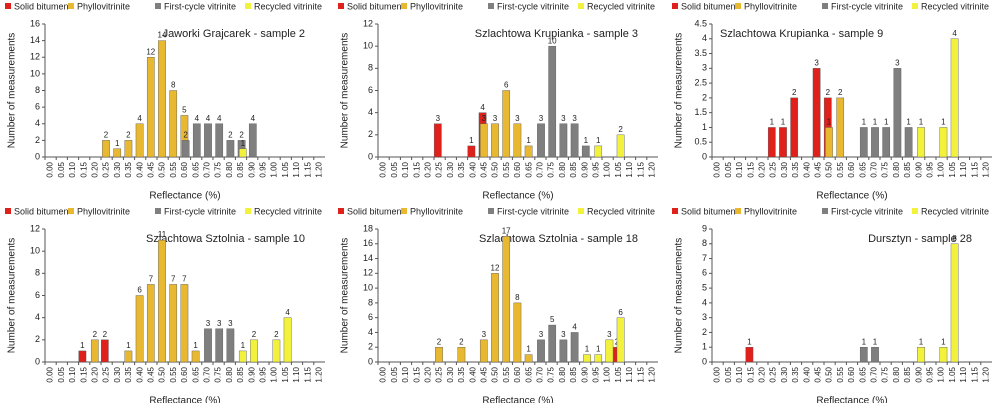 The width and height of the screenshot is (1000, 403). I want to click on x-tick-label: 1.05, so click(285, 374).